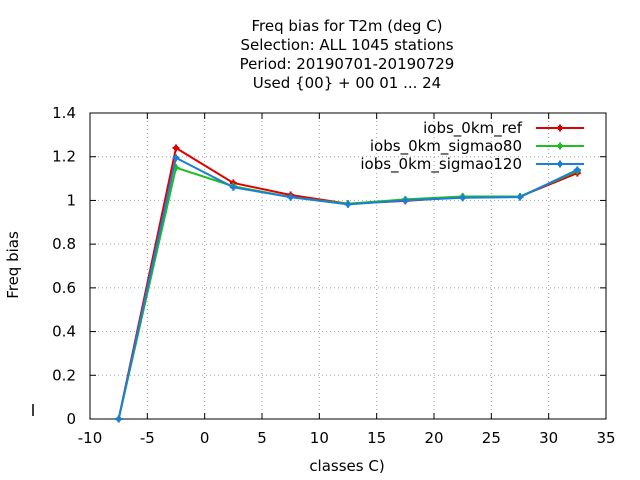  What do you see at coordinates (346, 26) in the screenshot?
I see `title-line: Freq bias for T2m (deg C)` at bounding box center [346, 26].